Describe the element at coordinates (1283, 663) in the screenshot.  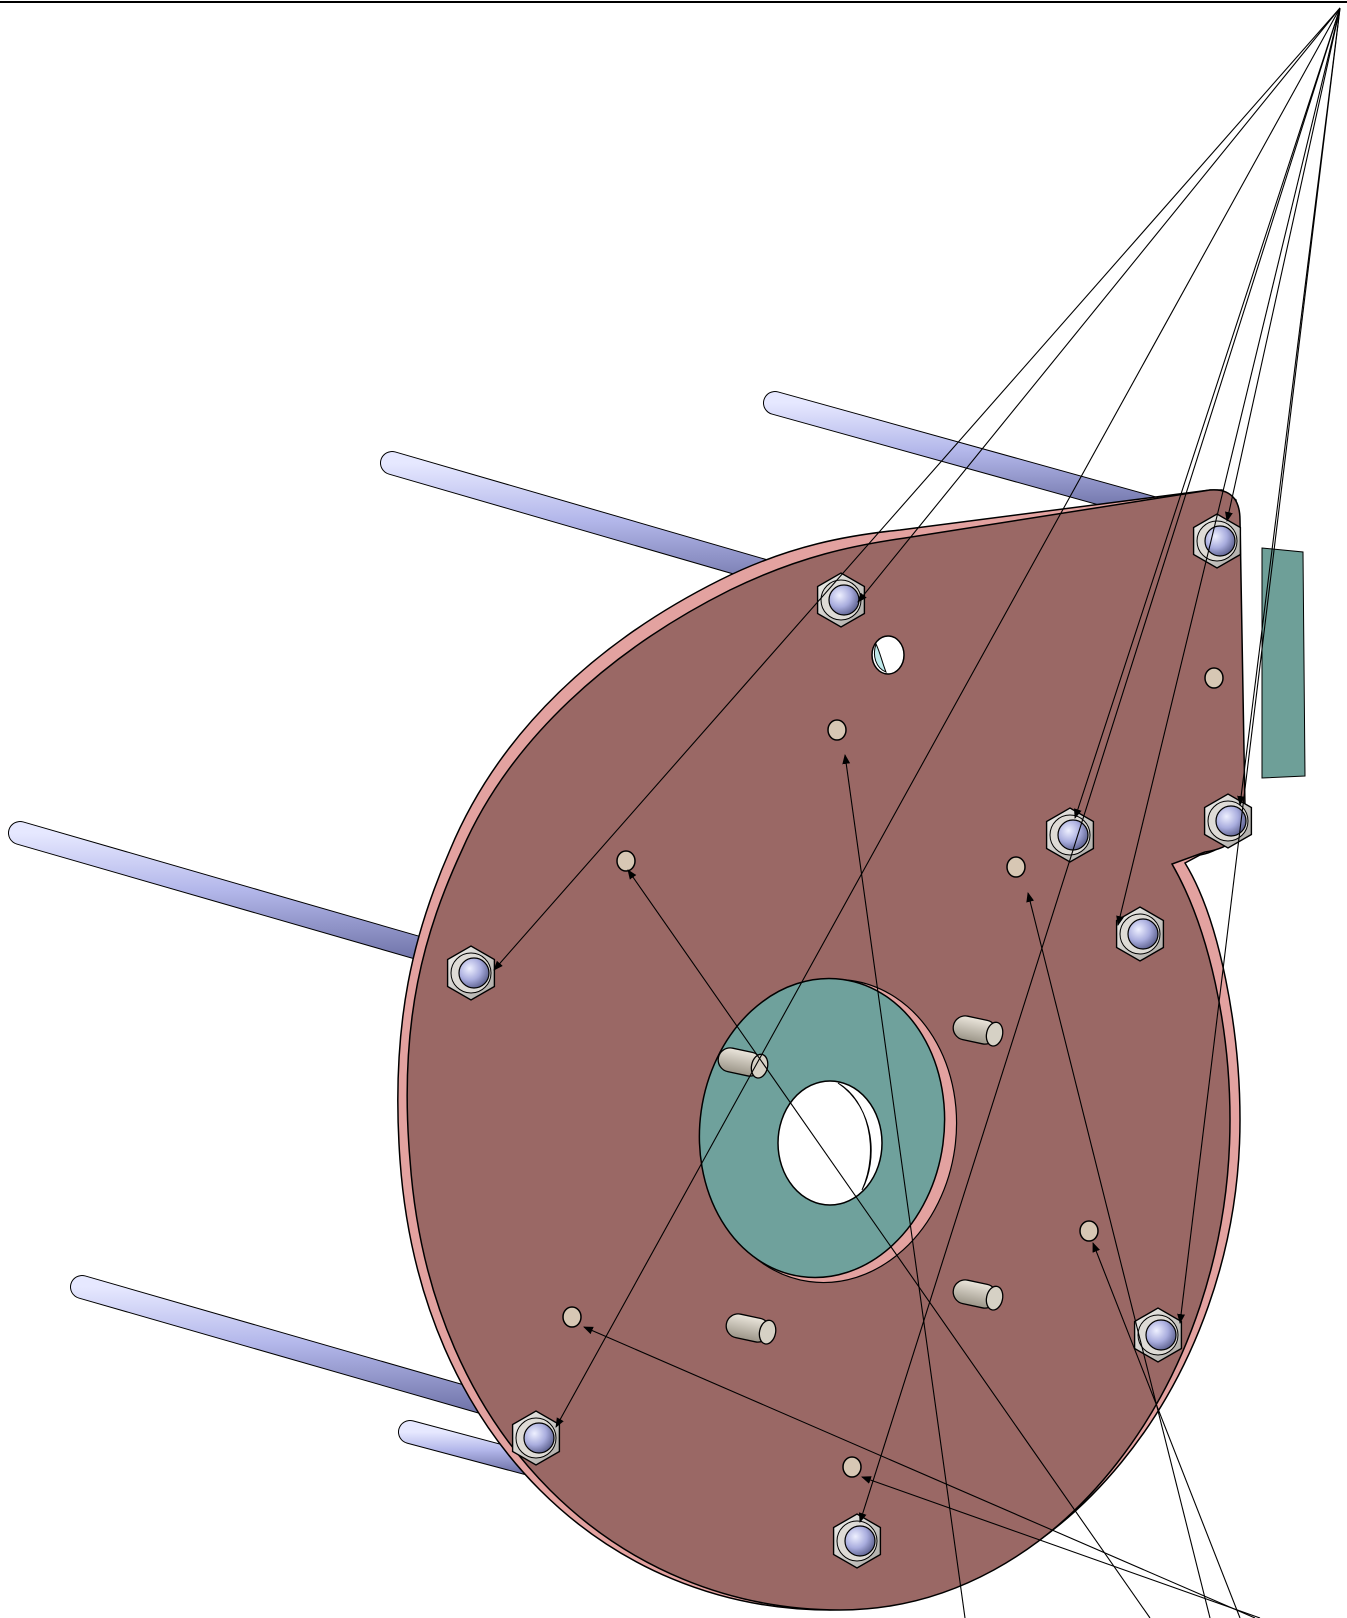
I see `side-bracket` at that location.